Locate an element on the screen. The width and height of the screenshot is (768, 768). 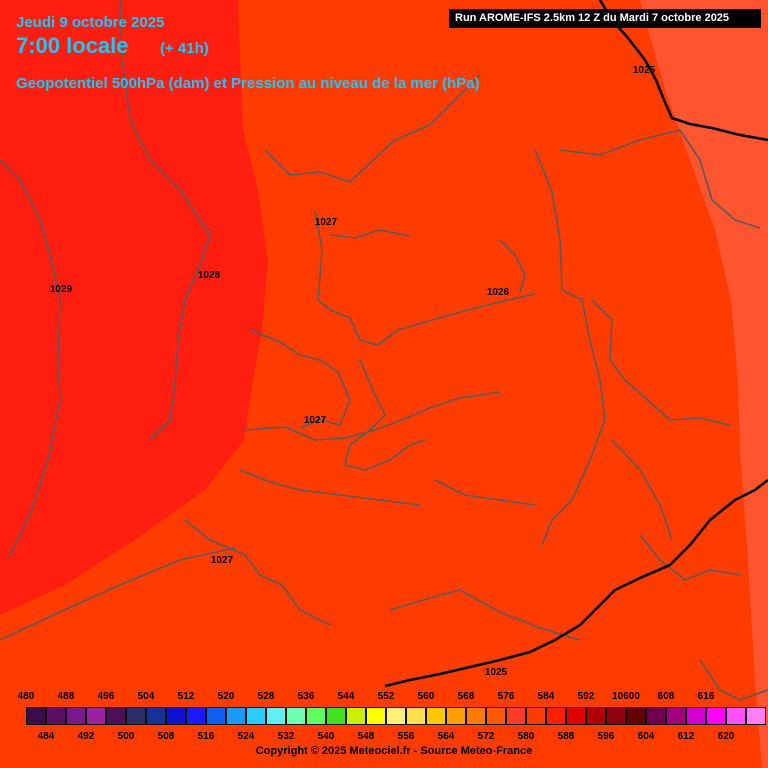
legend-tick-bottom: 508 is located at coordinates (166, 736).